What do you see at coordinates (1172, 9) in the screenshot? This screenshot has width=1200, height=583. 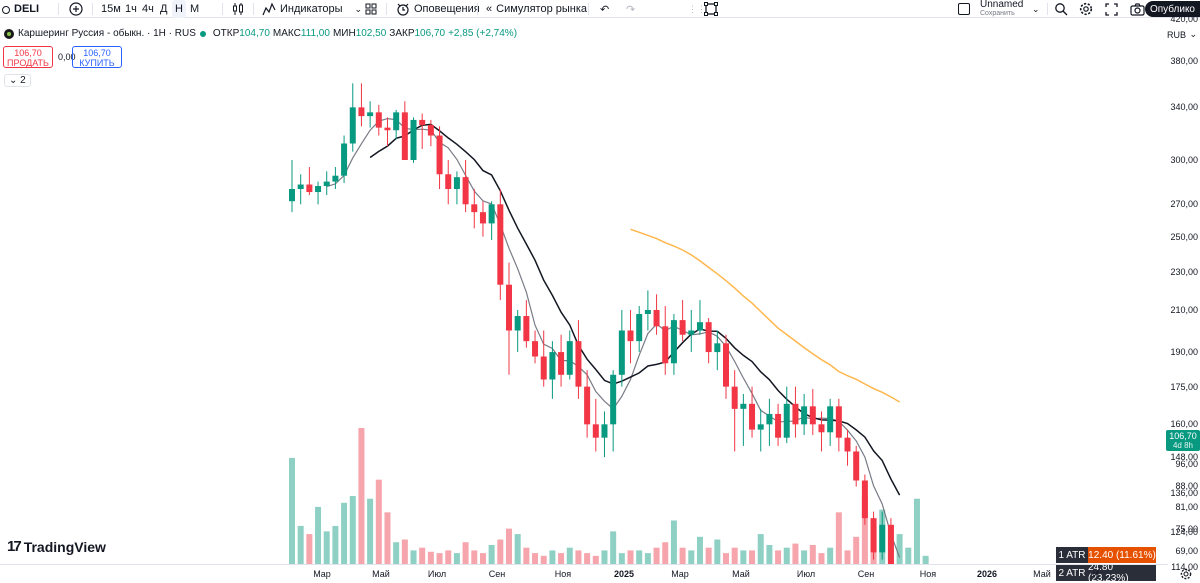 I see `publish-button: Опублико` at bounding box center [1172, 9].